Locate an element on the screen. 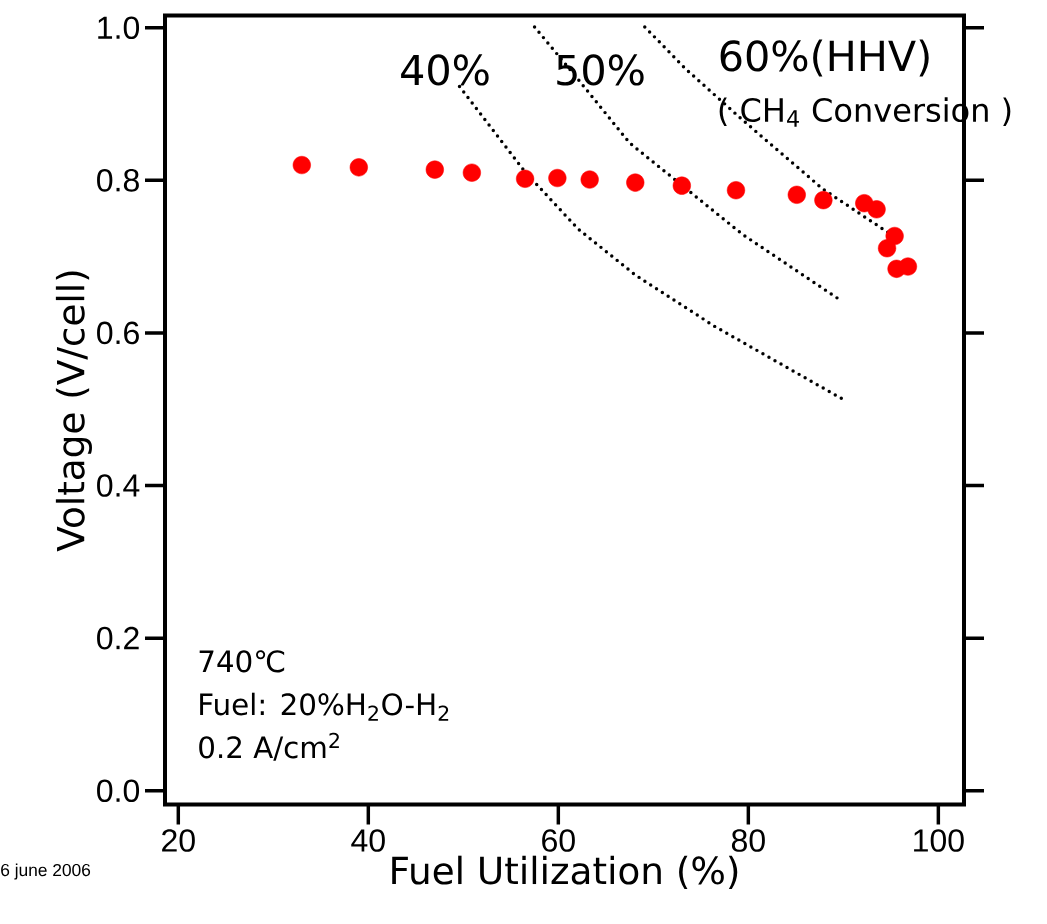 Image resolution: width=1047 pixels, height=924 pixels. annotation: 50% is located at coordinates (600, 70).